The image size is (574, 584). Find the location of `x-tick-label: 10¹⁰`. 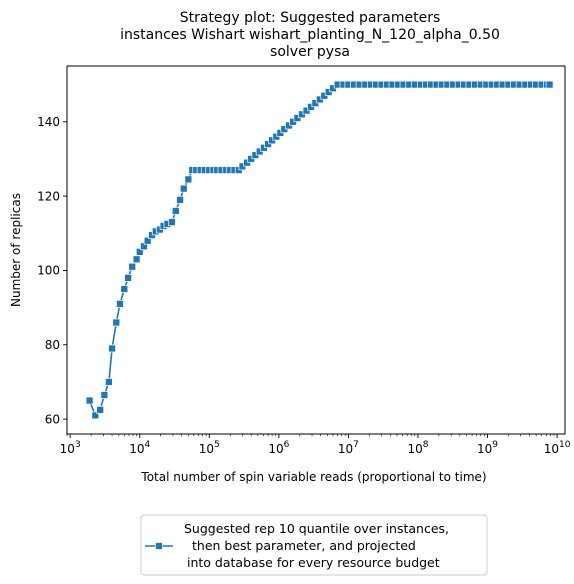

x-tick-label: 10¹⁰ is located at coordinates (557, 448).